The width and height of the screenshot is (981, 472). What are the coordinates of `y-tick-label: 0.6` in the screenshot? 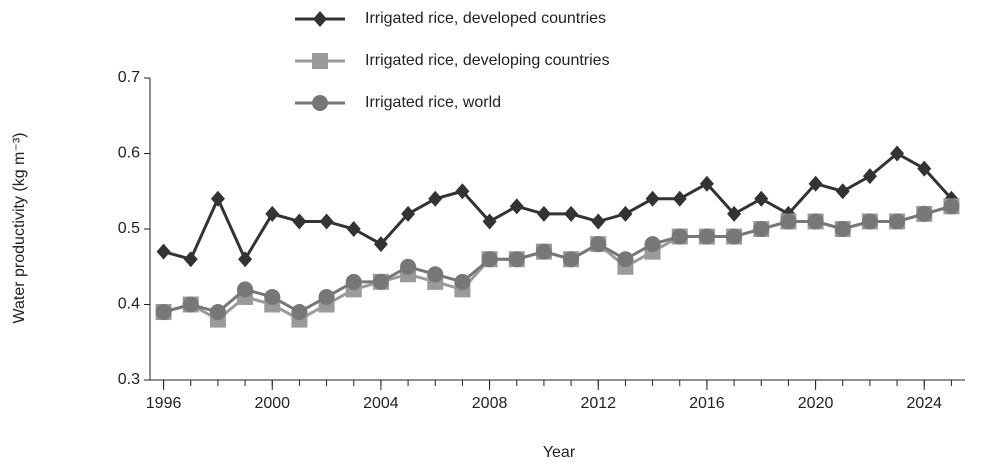 It's located at (129, 153).